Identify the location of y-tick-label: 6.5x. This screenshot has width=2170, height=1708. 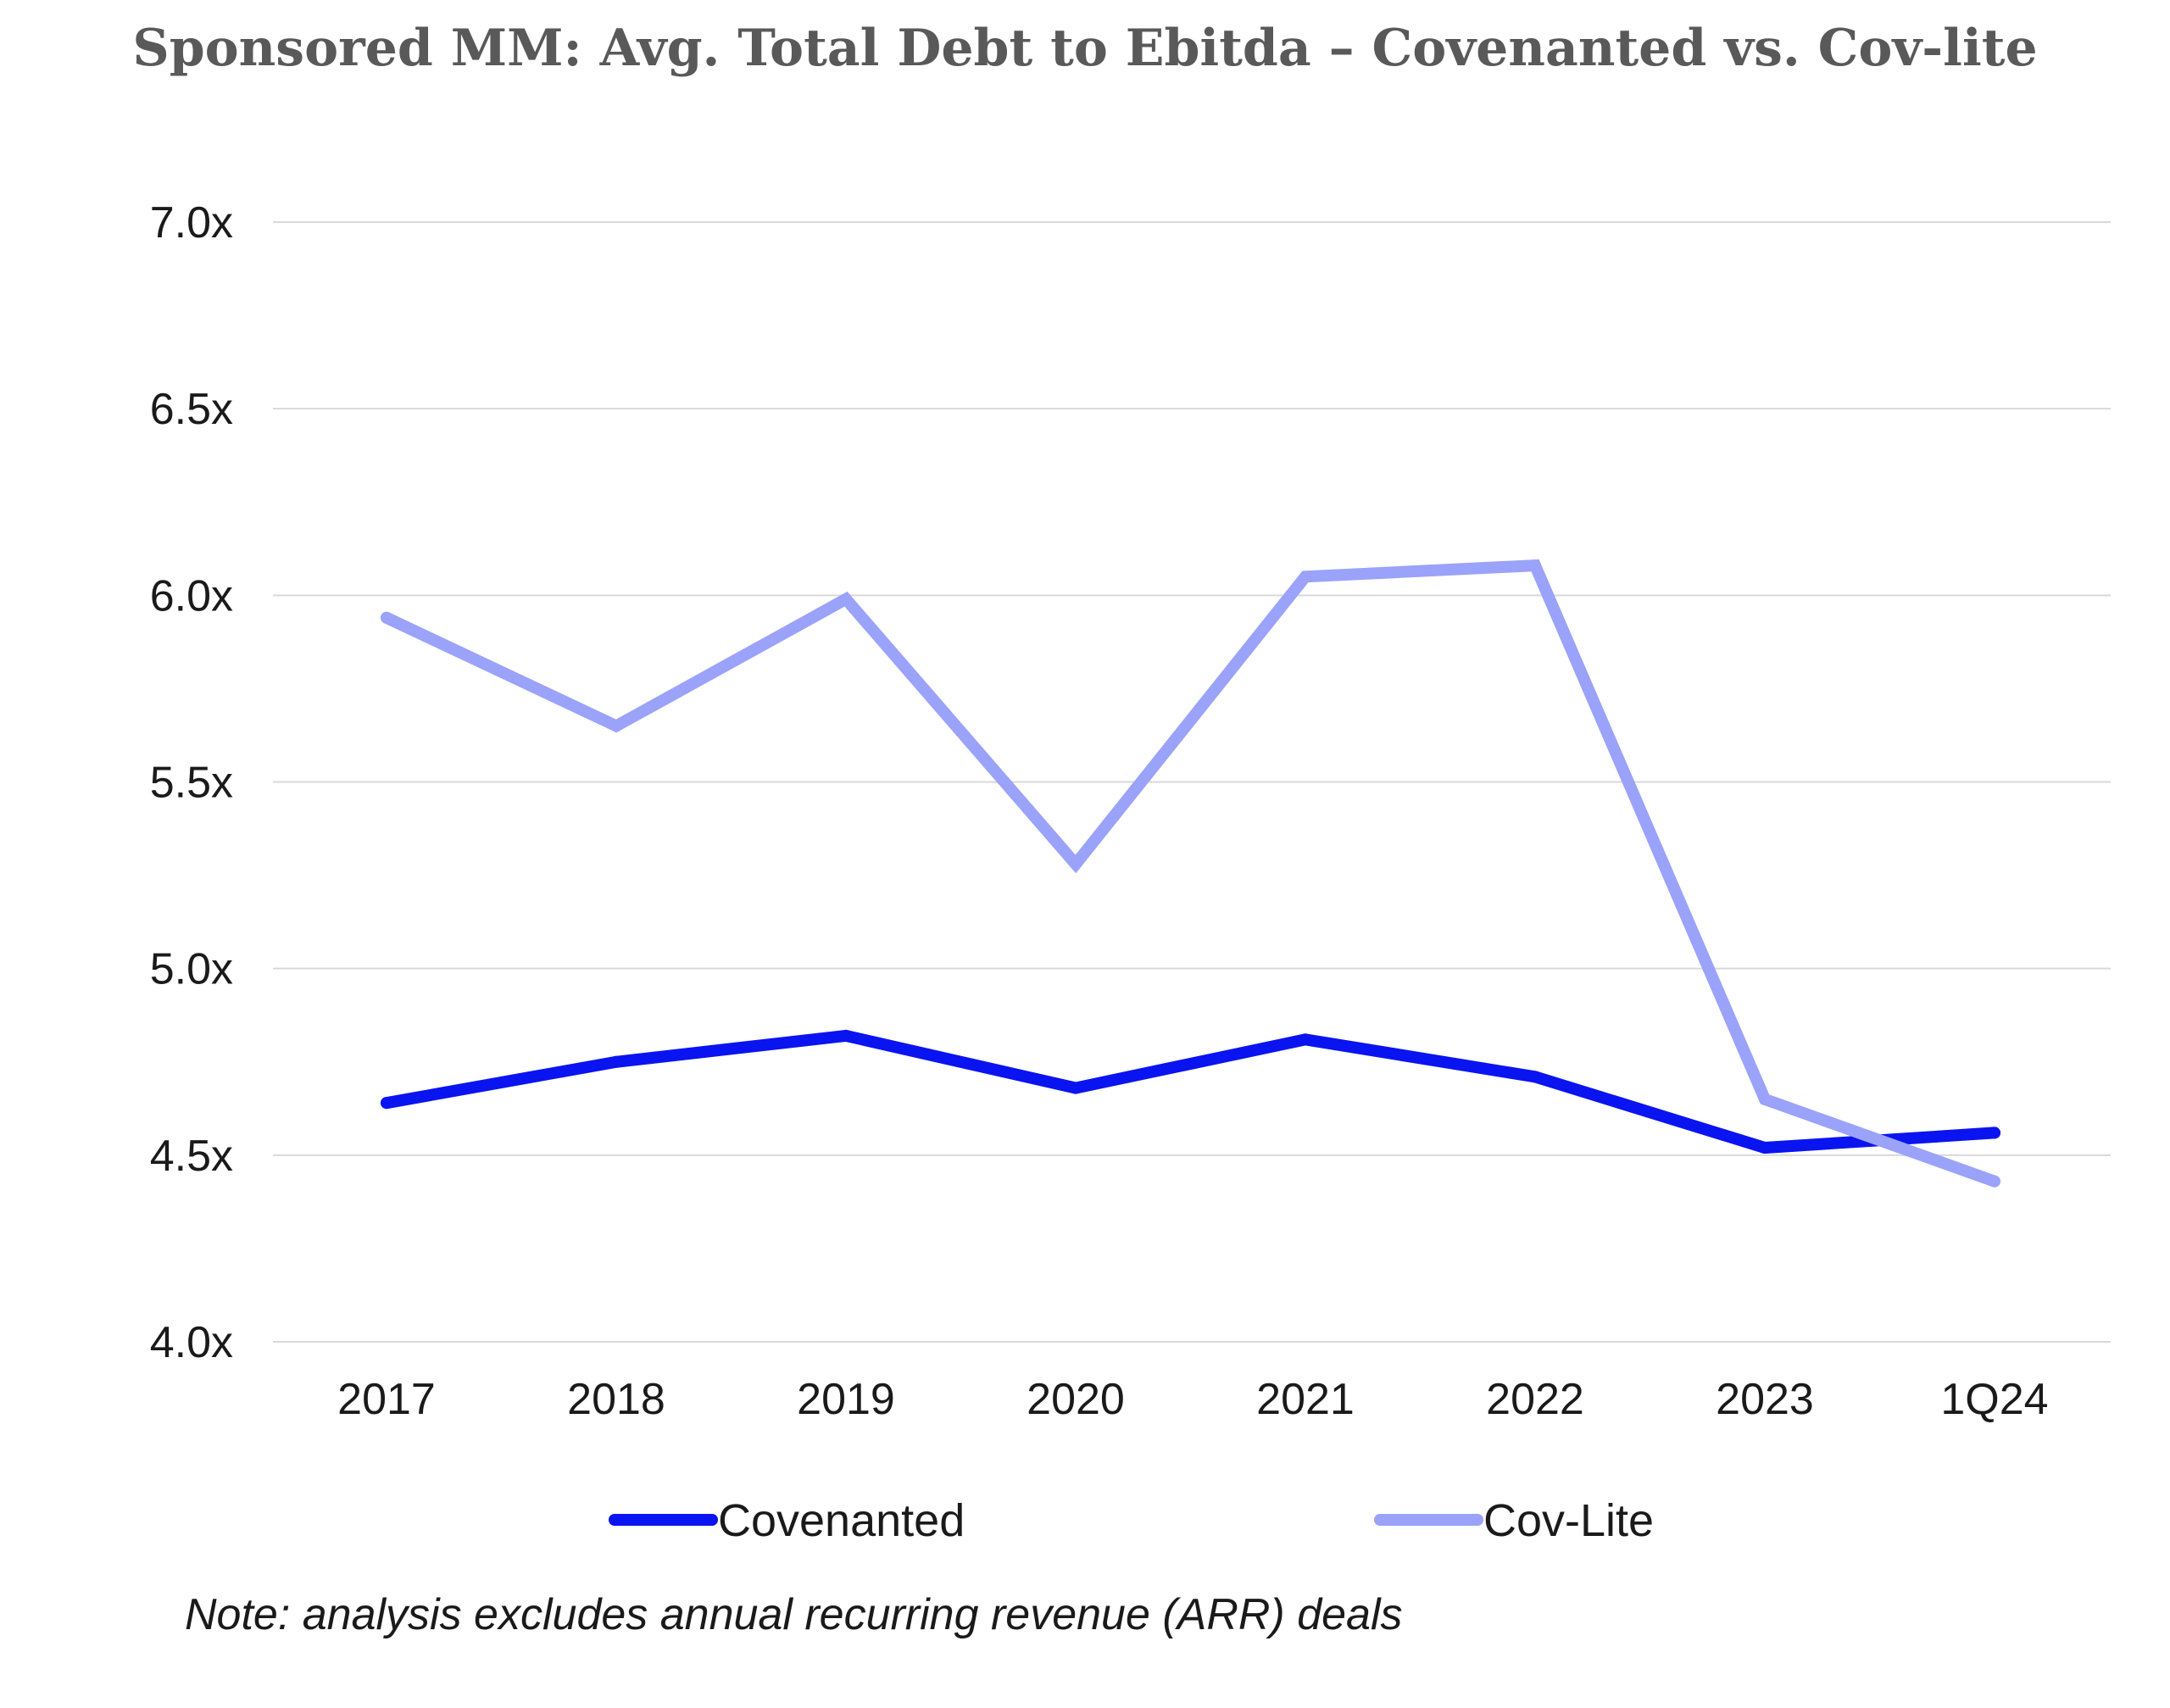
(191, 409).